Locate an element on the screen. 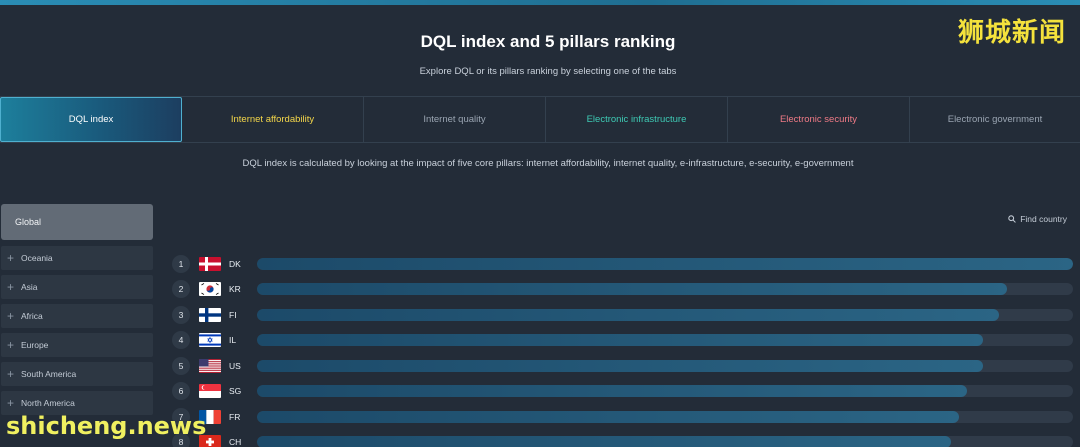  find-country-button: Find country is located at coordinates (1037, 219).